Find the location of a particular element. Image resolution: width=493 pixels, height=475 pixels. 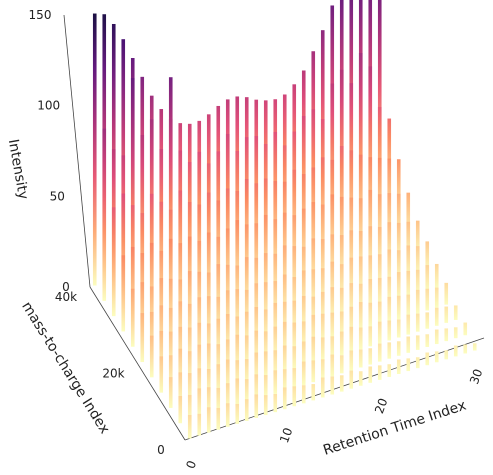

x-tick-label: 10 is located at coordinates (286, 435).